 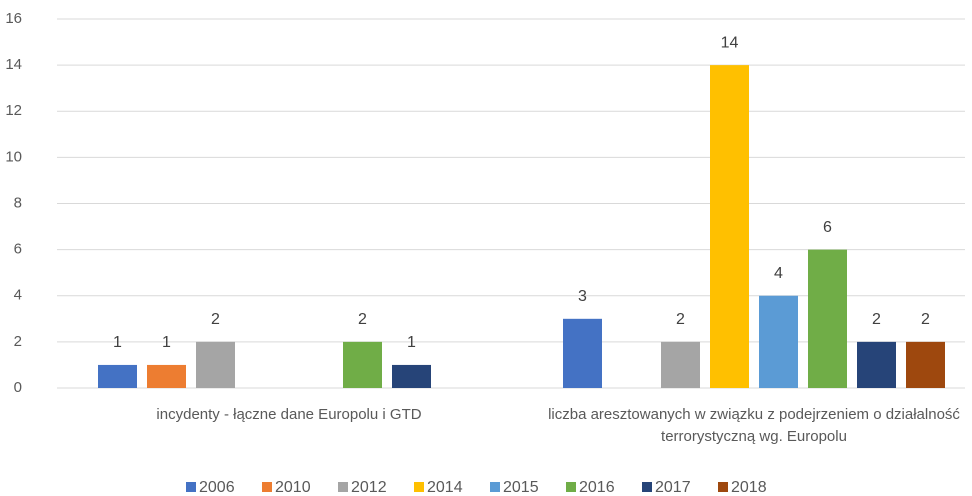 What do you see at coordinates (13, 110) in the screenshot?
I see `y-tick-label: 12` at bounding box center [13, 110].